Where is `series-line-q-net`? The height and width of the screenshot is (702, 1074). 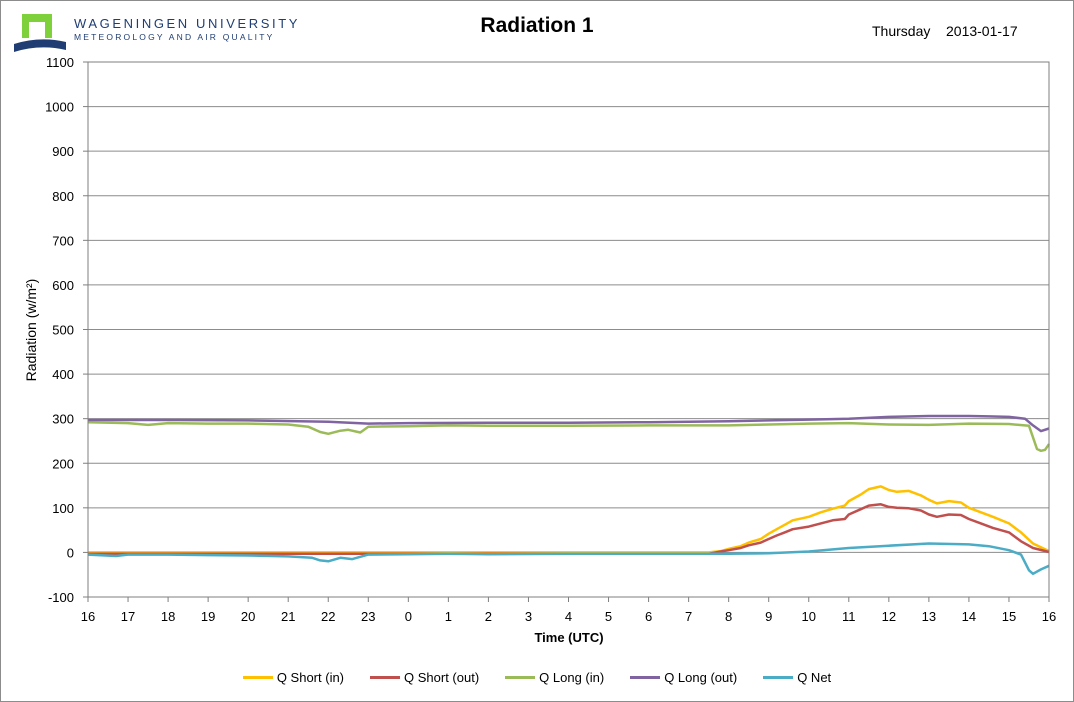 series-line-q-net is located at coordinates (568, 559).